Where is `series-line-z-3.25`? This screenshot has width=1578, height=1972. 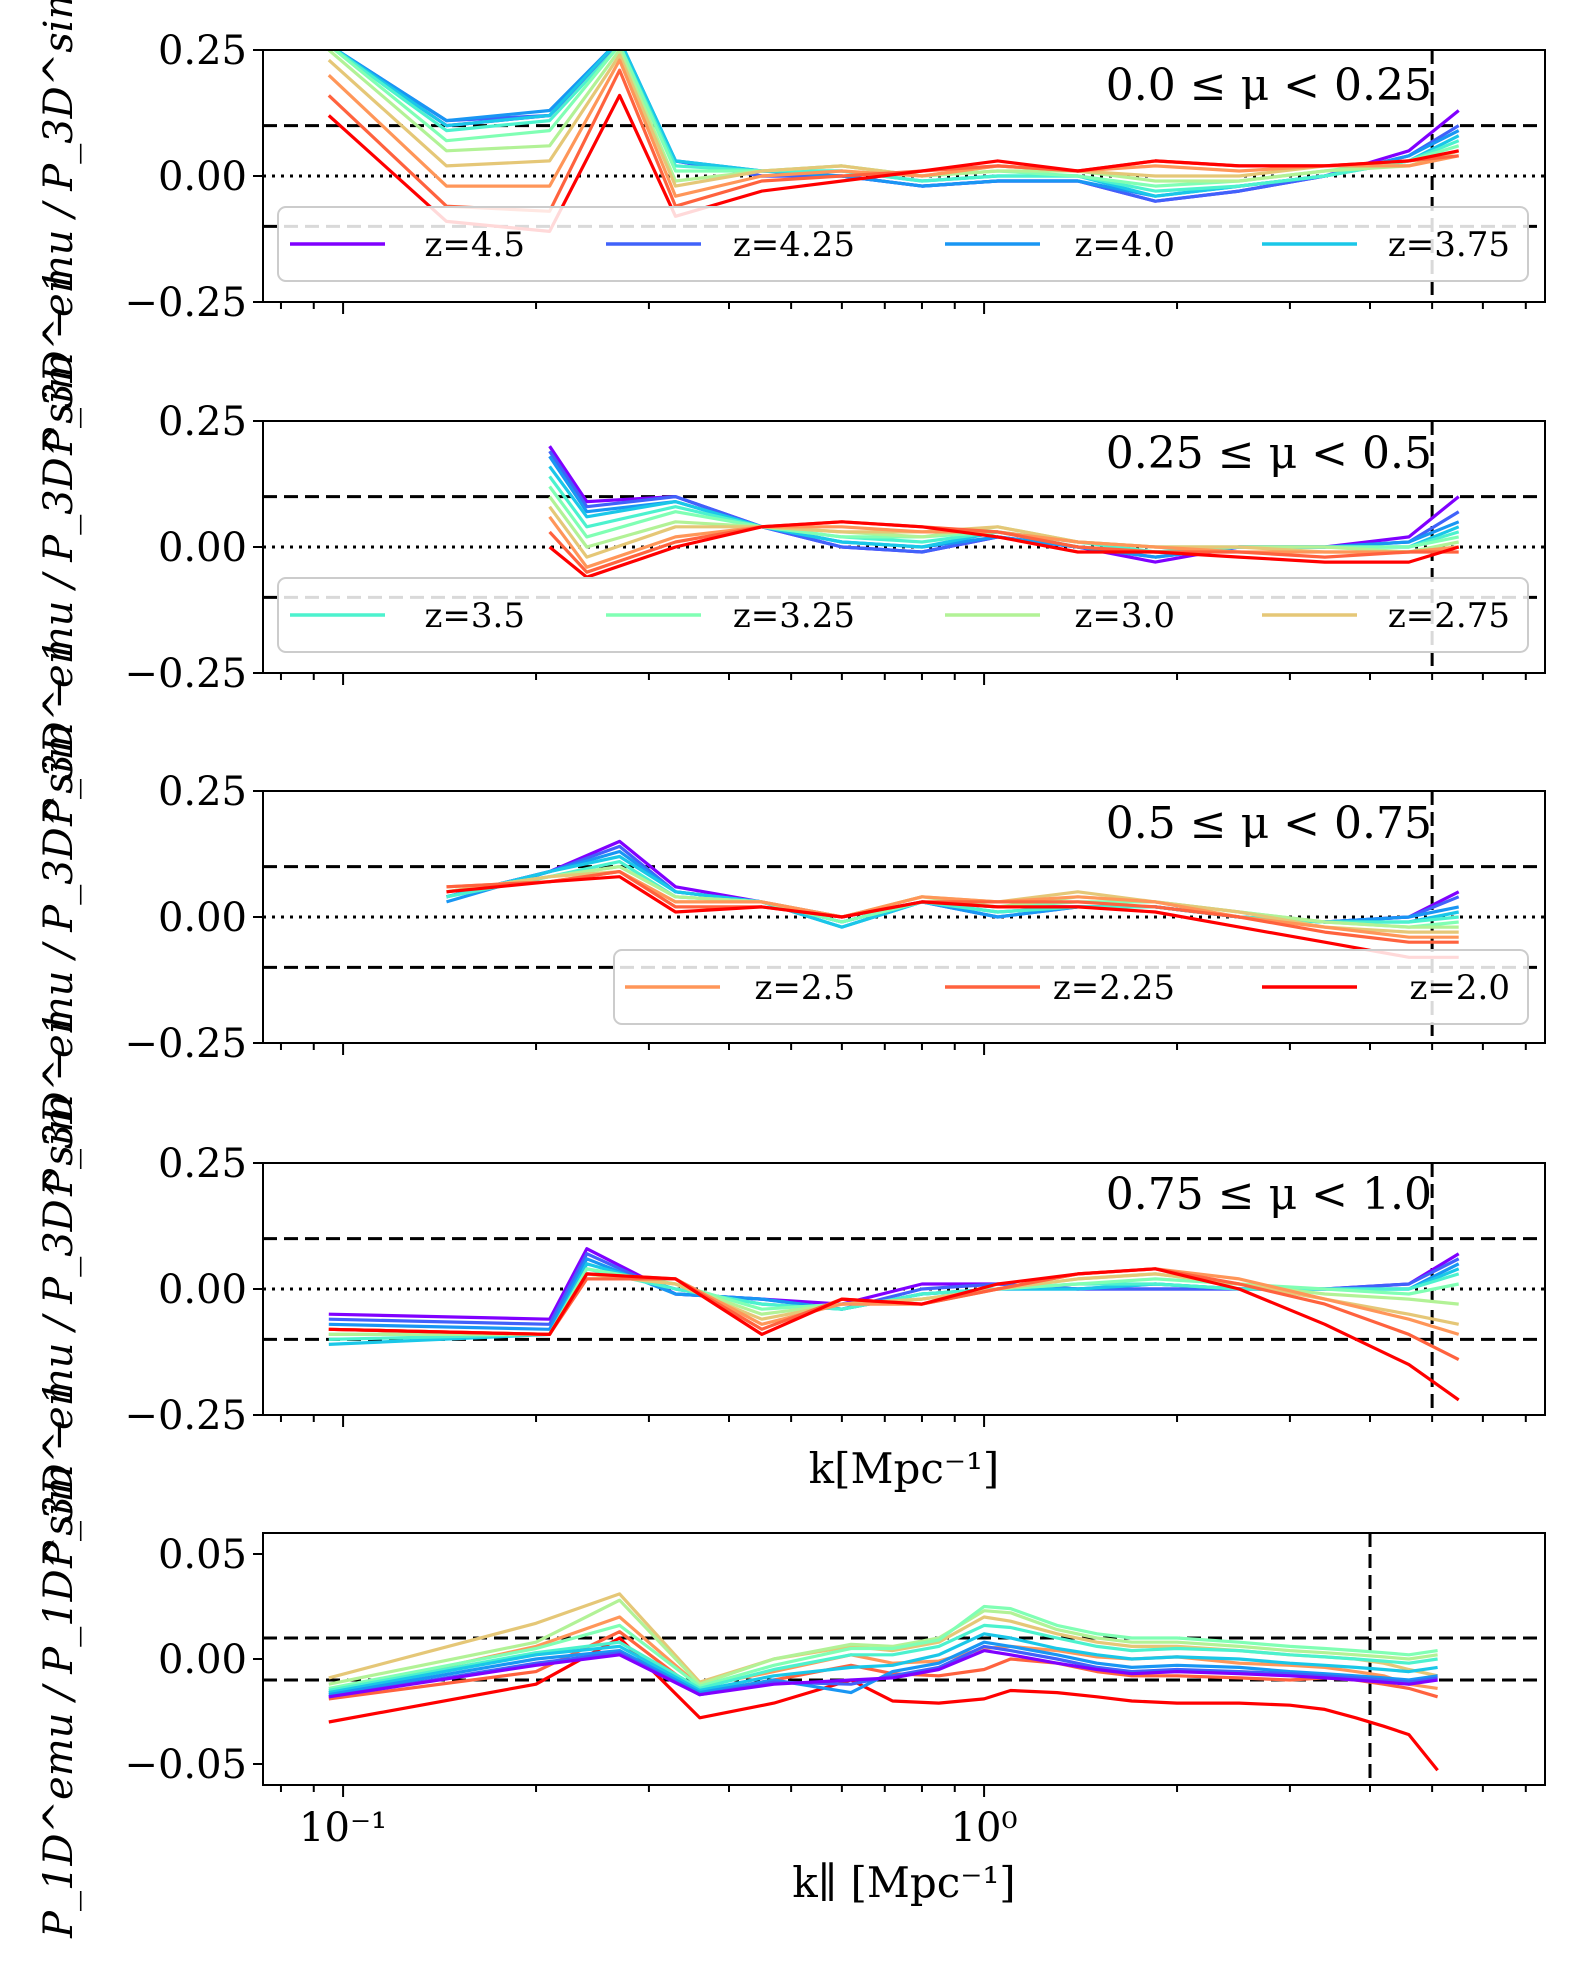 series-line-z-3.25 is located at coordinates (883, 1647).